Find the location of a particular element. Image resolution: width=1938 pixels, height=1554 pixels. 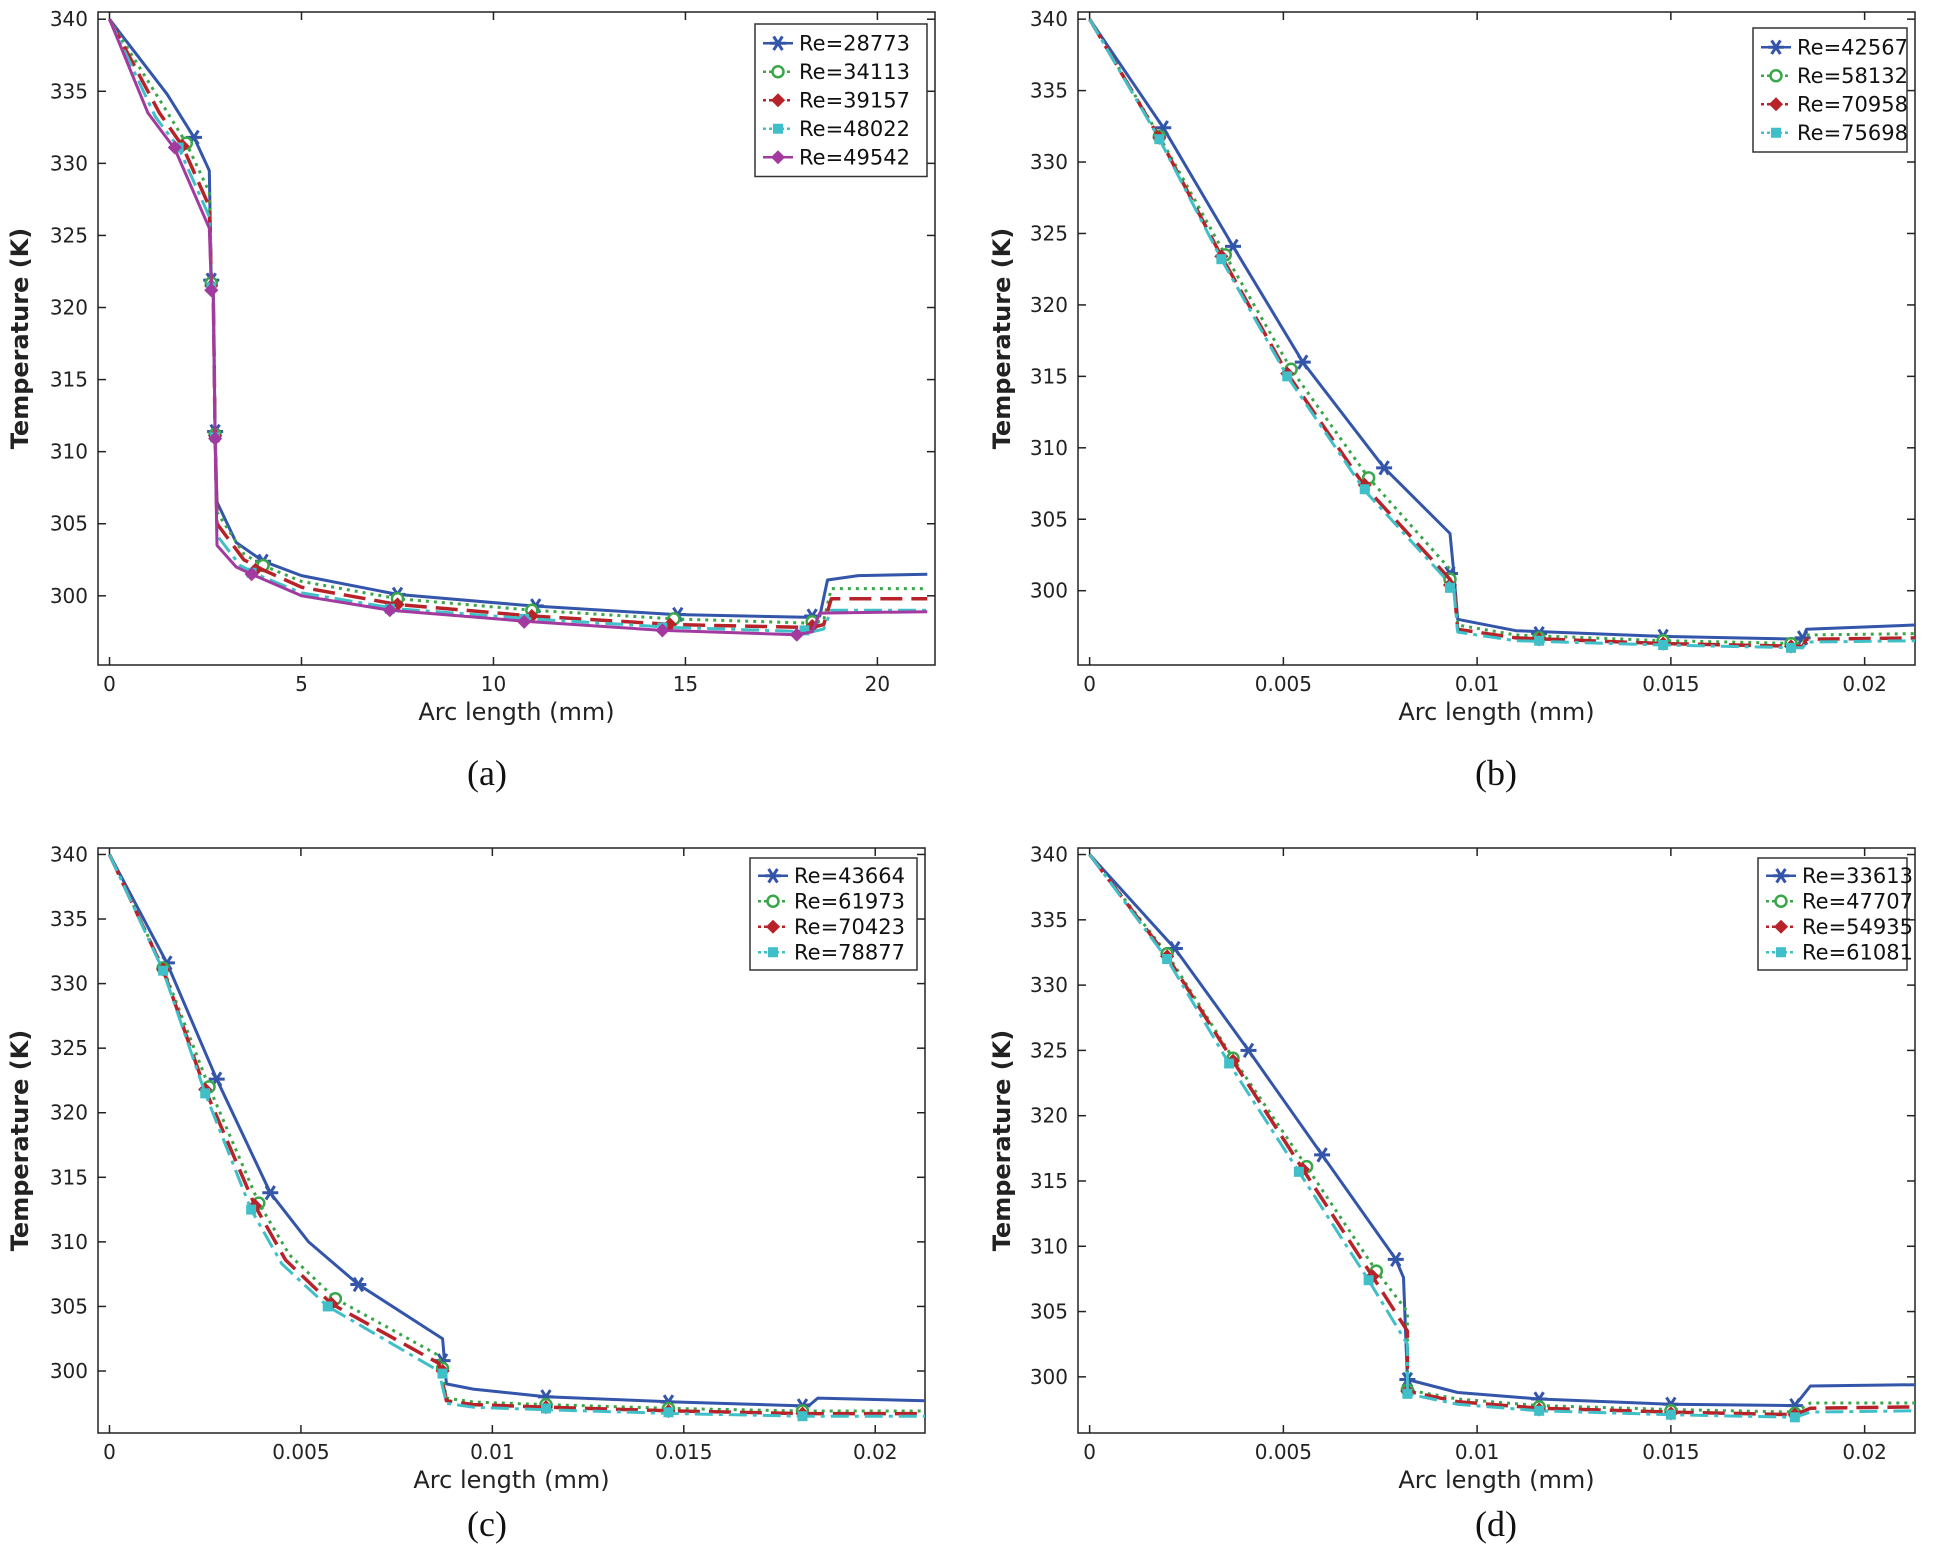

legend-label: Re=61081 is located at coordinates (1857, 952).